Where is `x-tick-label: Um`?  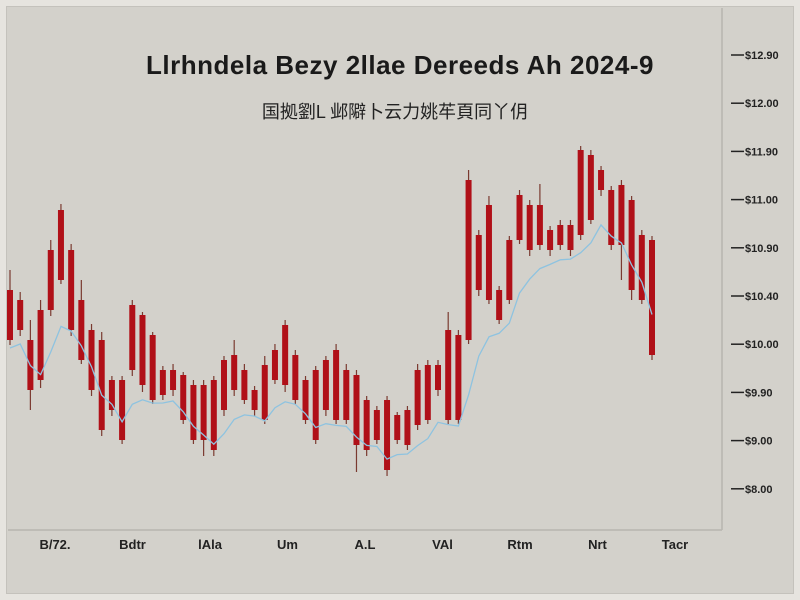 x-tick-label: Um is located at coordinates (287, 544).